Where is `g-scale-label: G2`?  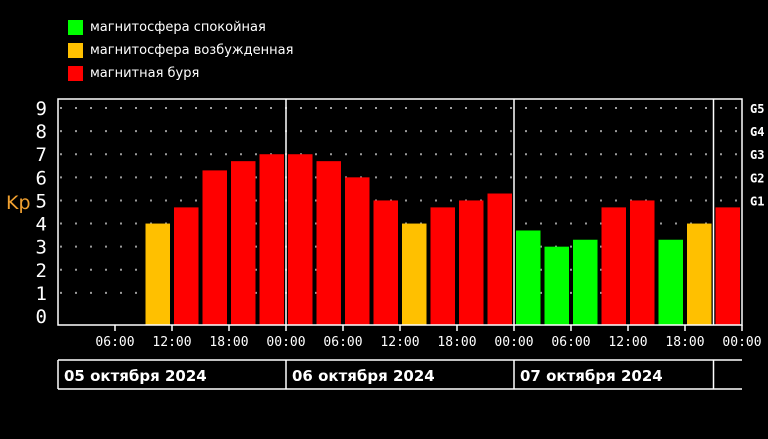
g-scale-label: G2 is located at coordinates (757, 178).